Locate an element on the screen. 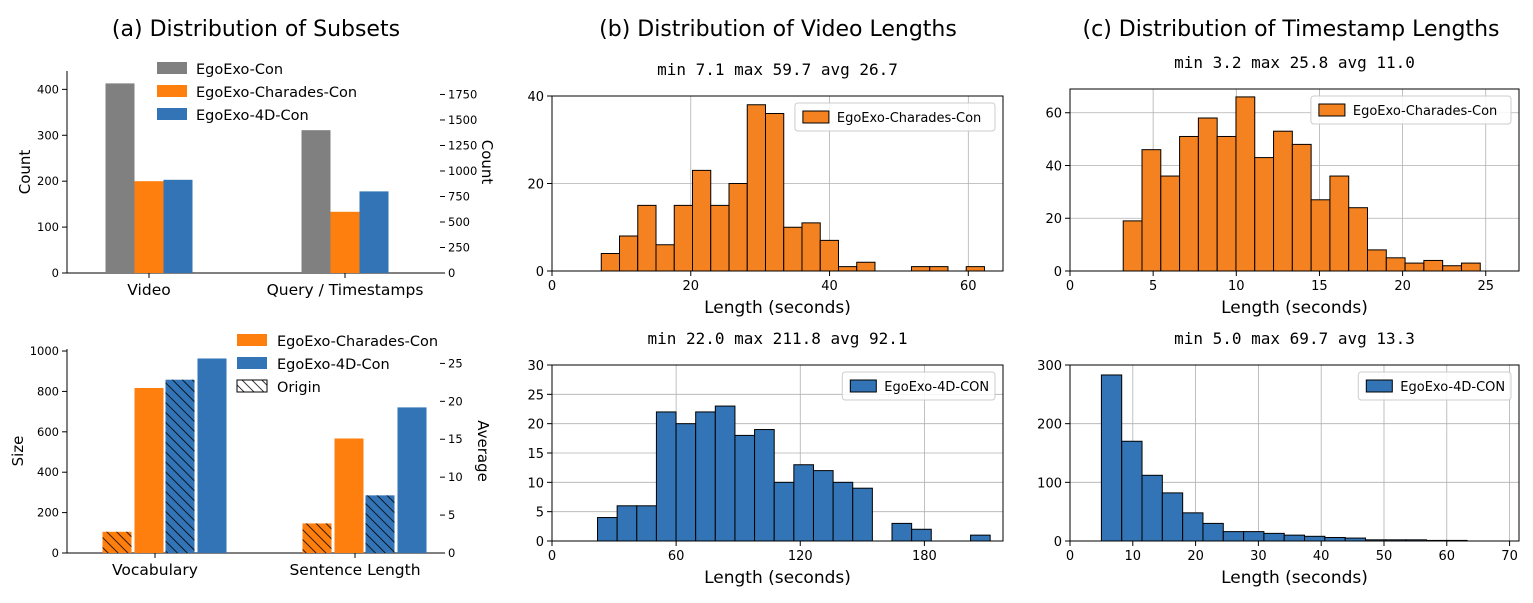  y-tick-label: 10 is located at coordinates (535, 483).